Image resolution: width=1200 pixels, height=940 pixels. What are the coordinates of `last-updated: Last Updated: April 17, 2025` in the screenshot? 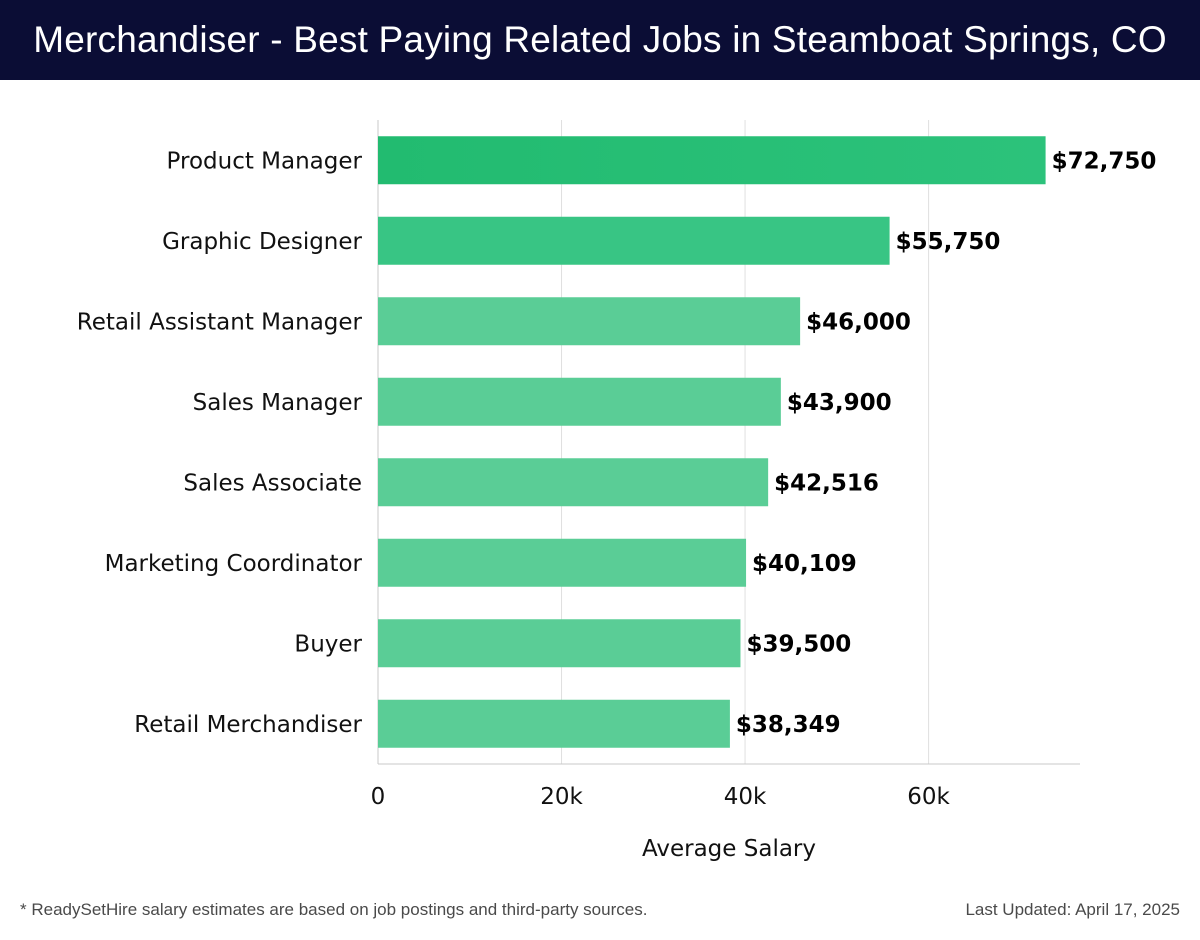 It's located at (1072, 909).